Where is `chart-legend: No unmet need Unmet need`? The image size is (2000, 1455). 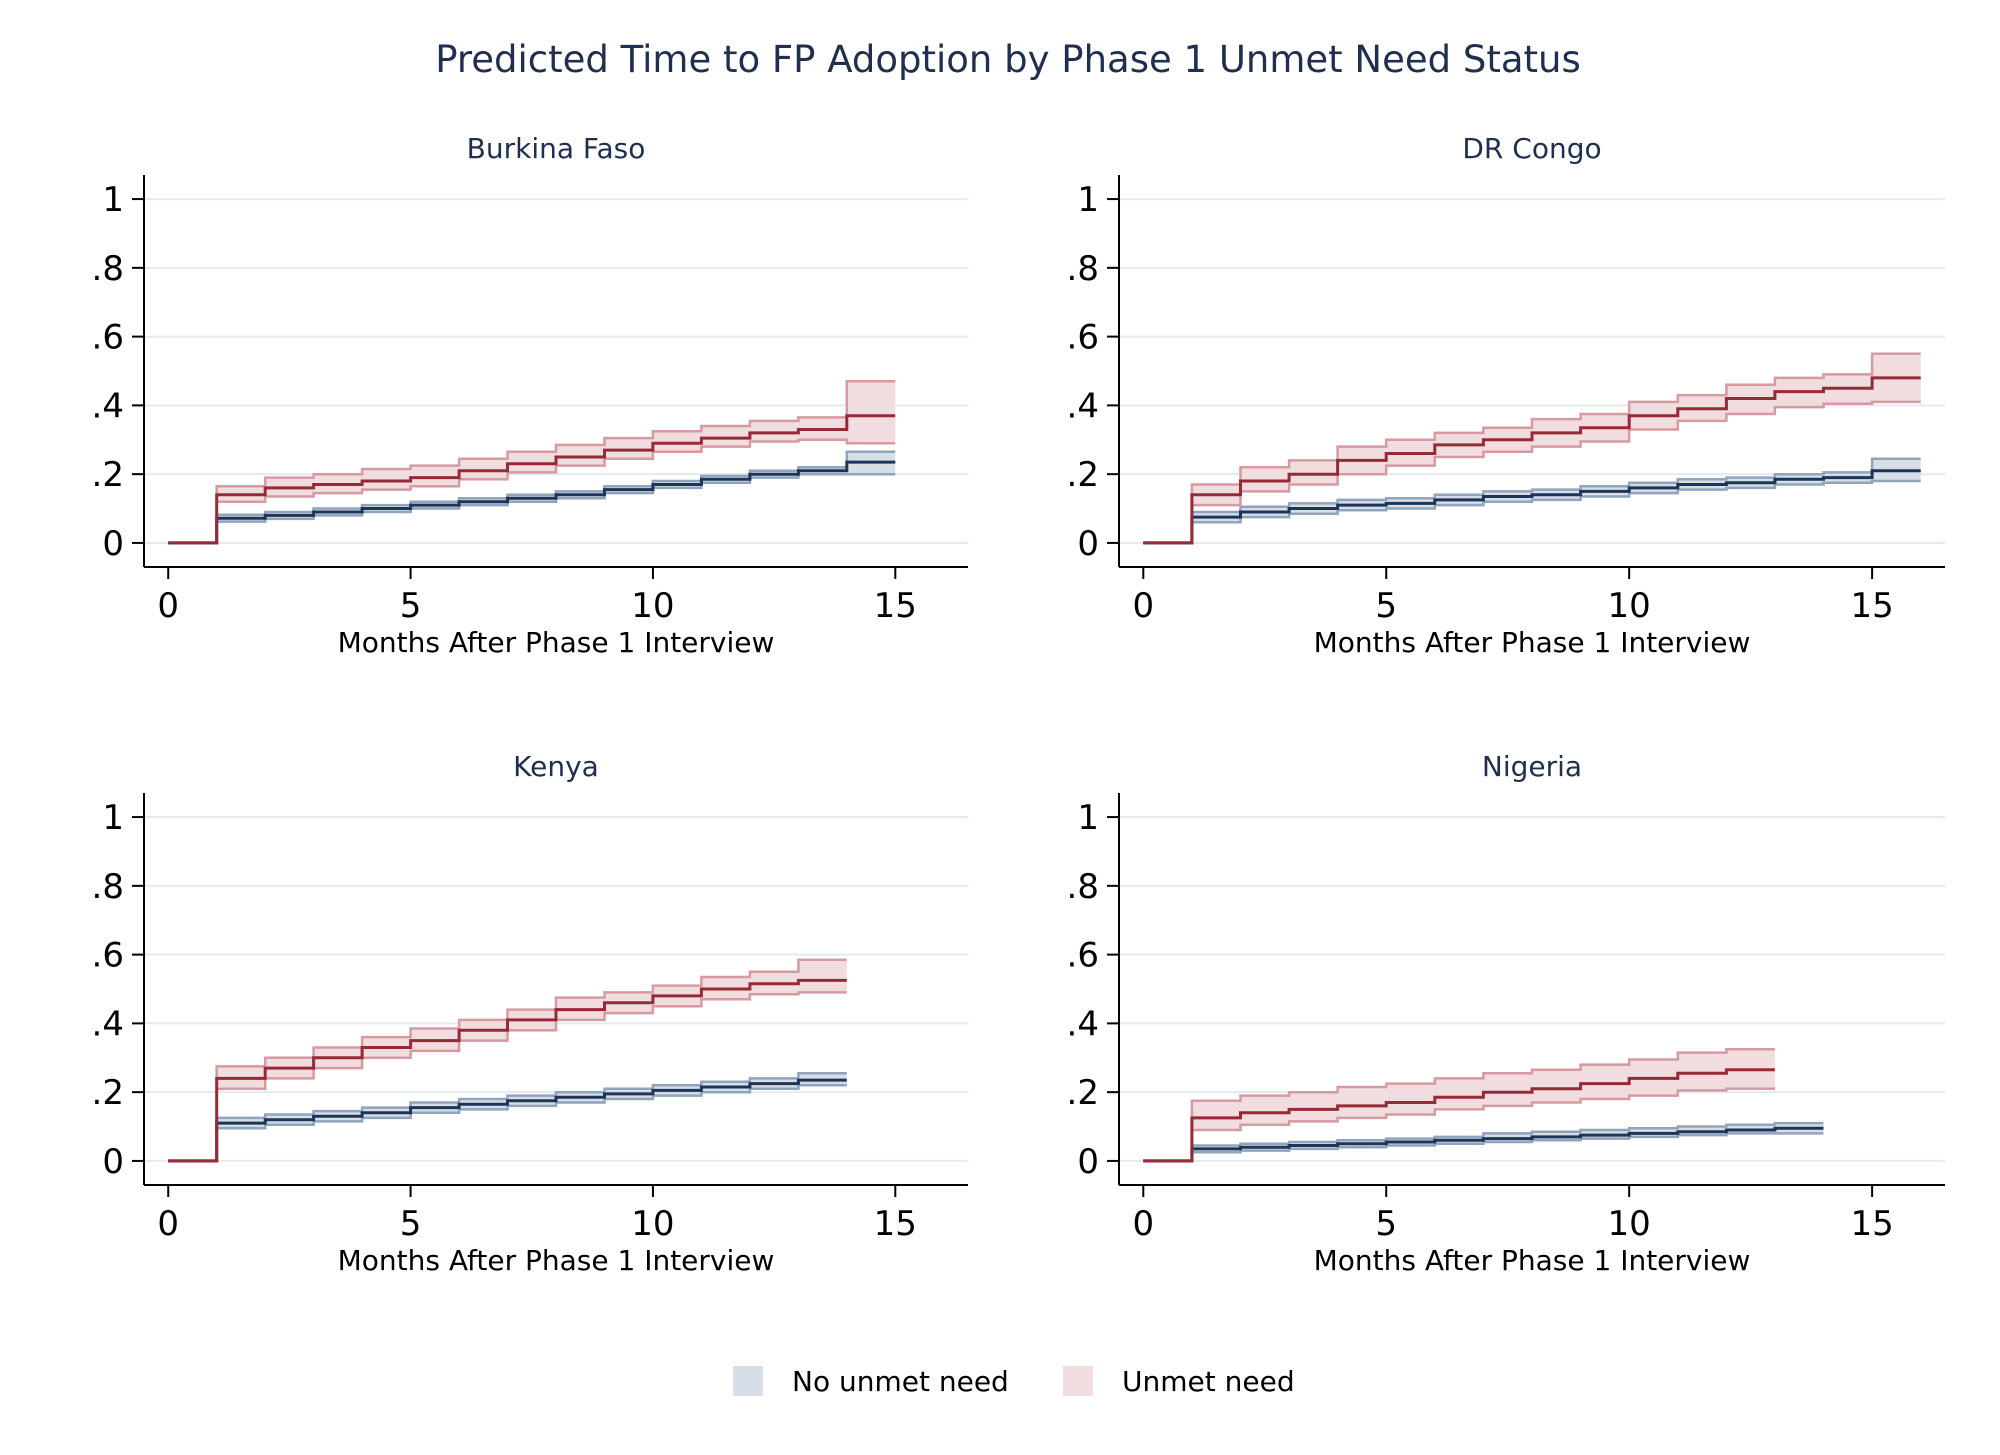
chart-legend: No unmet need Unmet need is located at coordinates (1014, 1381).